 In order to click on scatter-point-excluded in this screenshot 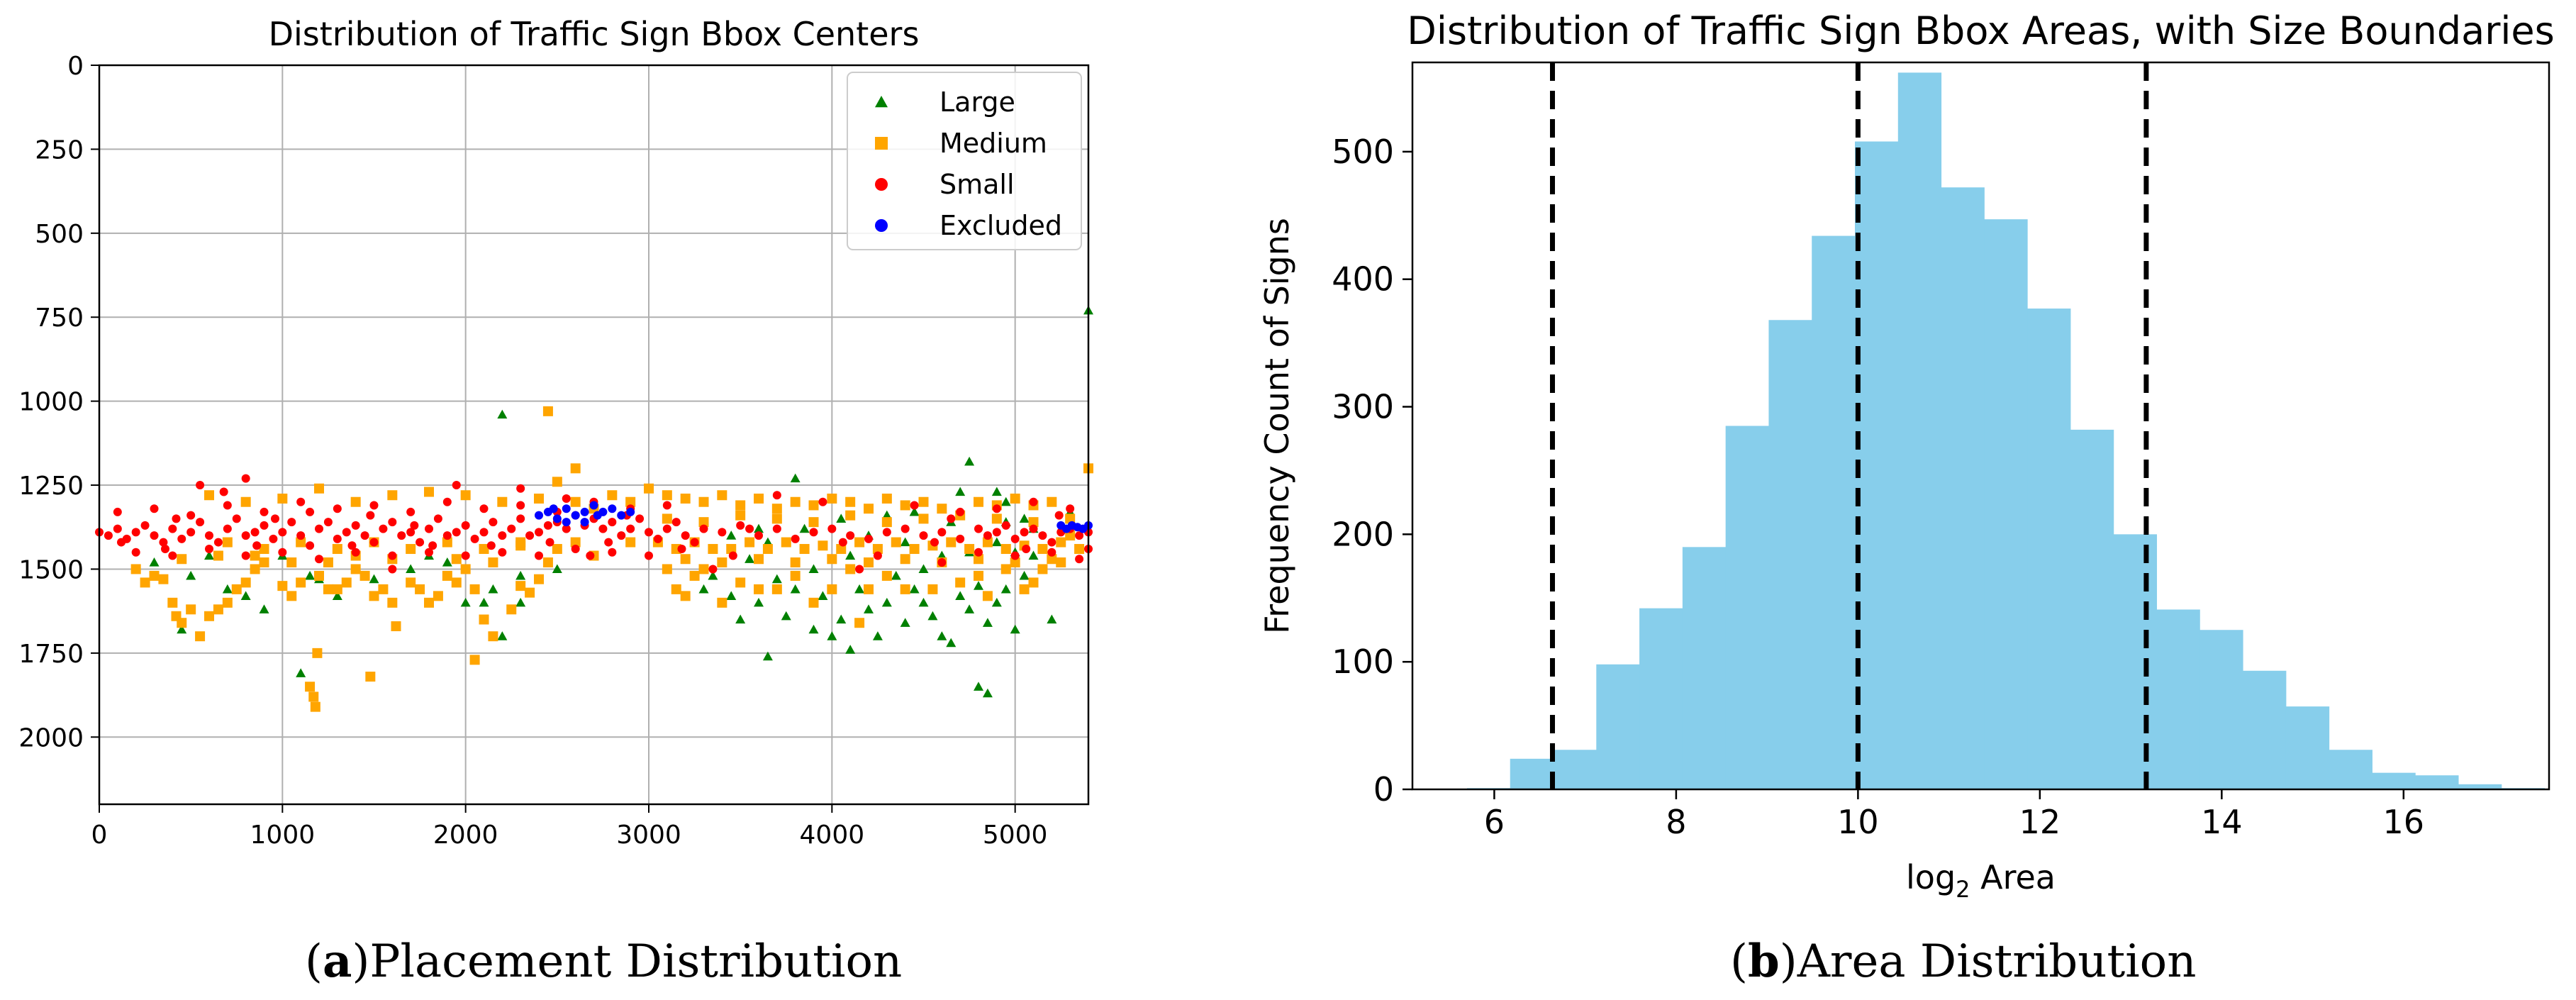, I will do `click(539, 515)`.